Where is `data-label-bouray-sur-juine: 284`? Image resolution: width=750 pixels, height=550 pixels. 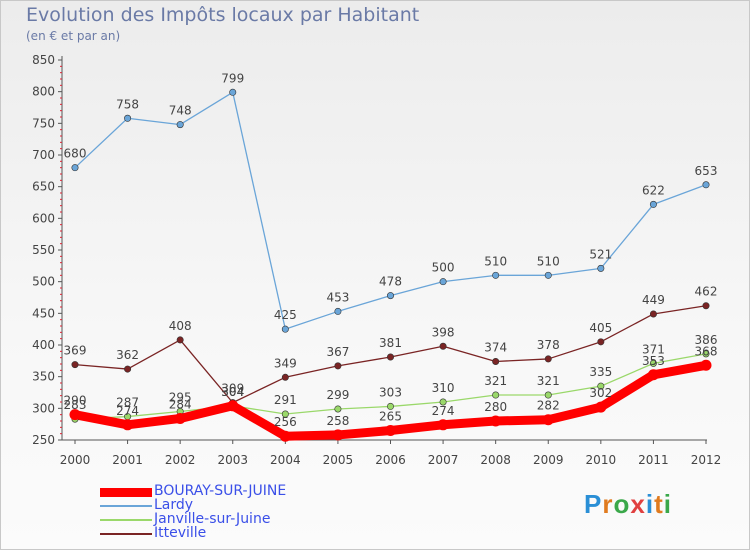 data-label-bouray-sur-juine: 284 is located at coordinates (180, 404).